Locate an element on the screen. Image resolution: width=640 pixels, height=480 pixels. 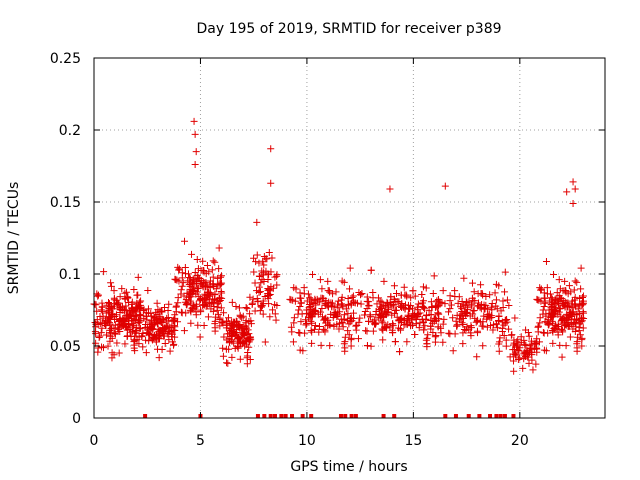
y-tick-label: 0.1 is located at coordinates (70, 275).